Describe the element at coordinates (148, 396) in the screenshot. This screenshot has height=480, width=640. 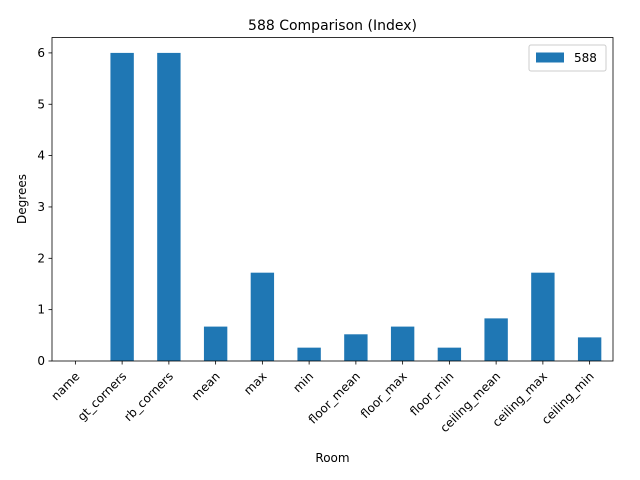
I see `x-tick-label: rb_corners` at that location.